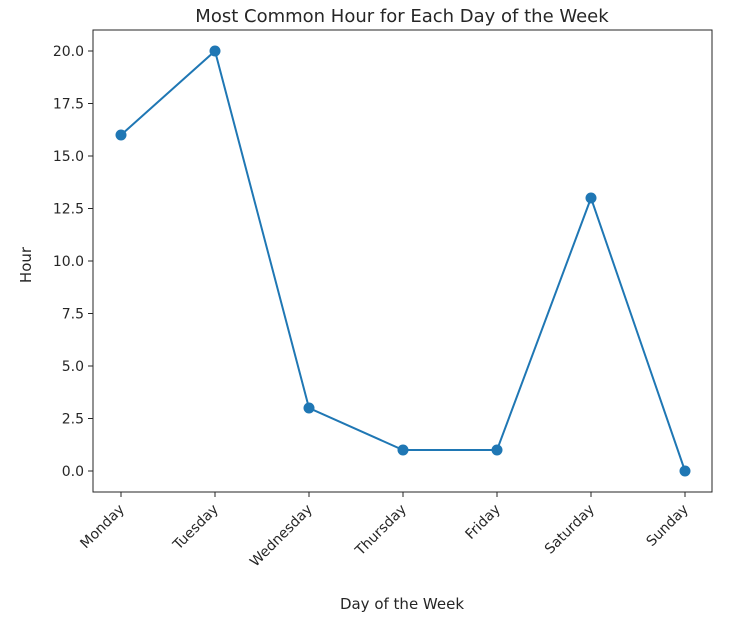 The image size is (748, 620). What do you see at coordinates (402, 604) in the screenshot?
I see `x-axis-title: Day of the Week` at bounding box center [402, 604].